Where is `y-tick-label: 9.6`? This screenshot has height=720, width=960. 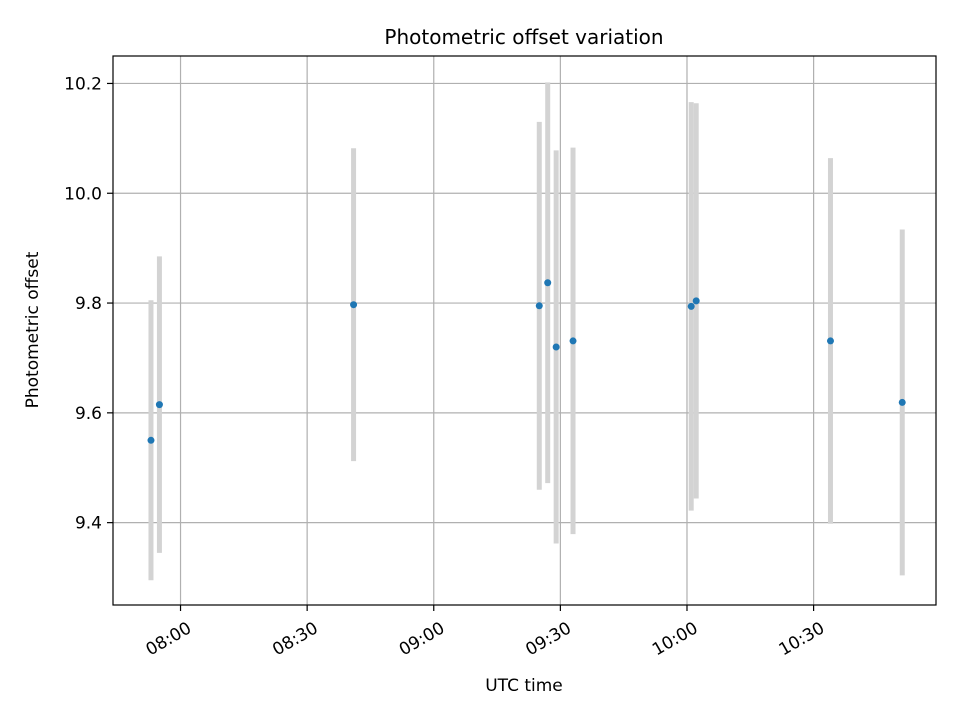
y-tick-label: 9.6 is located at coordinates (88, 414).